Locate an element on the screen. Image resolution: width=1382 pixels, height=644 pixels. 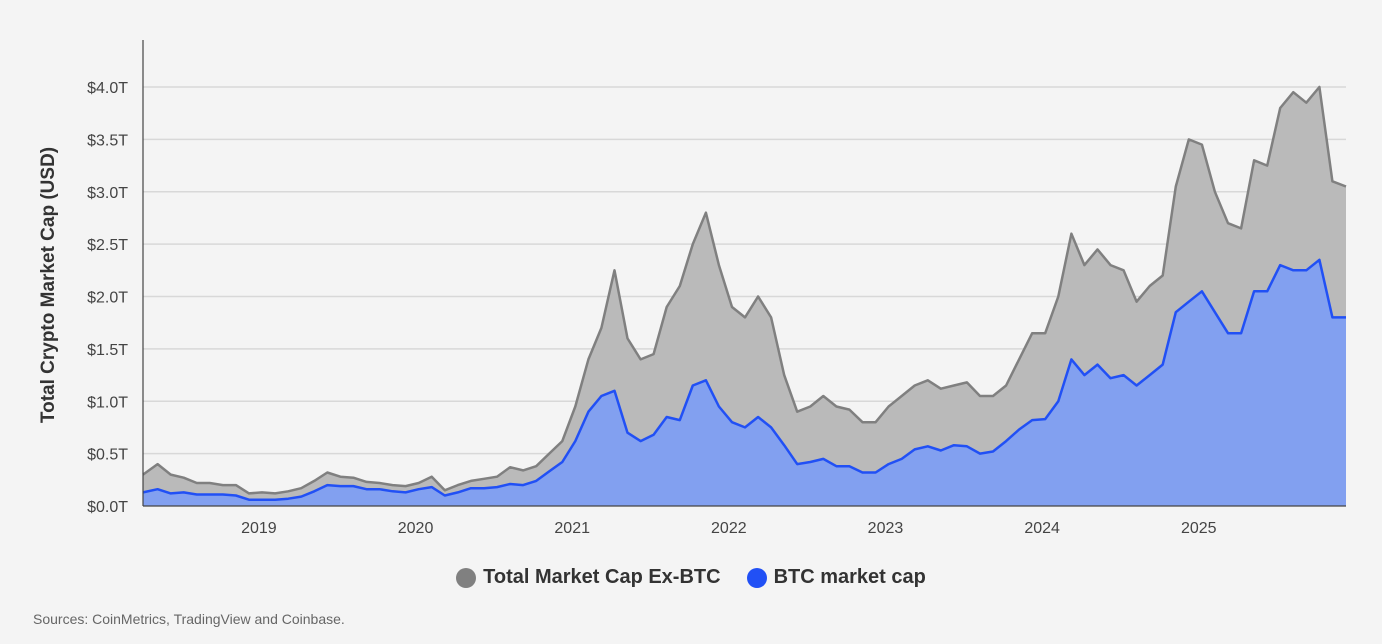
x-tick-label: 2022 is located at coordinates (729, 528).